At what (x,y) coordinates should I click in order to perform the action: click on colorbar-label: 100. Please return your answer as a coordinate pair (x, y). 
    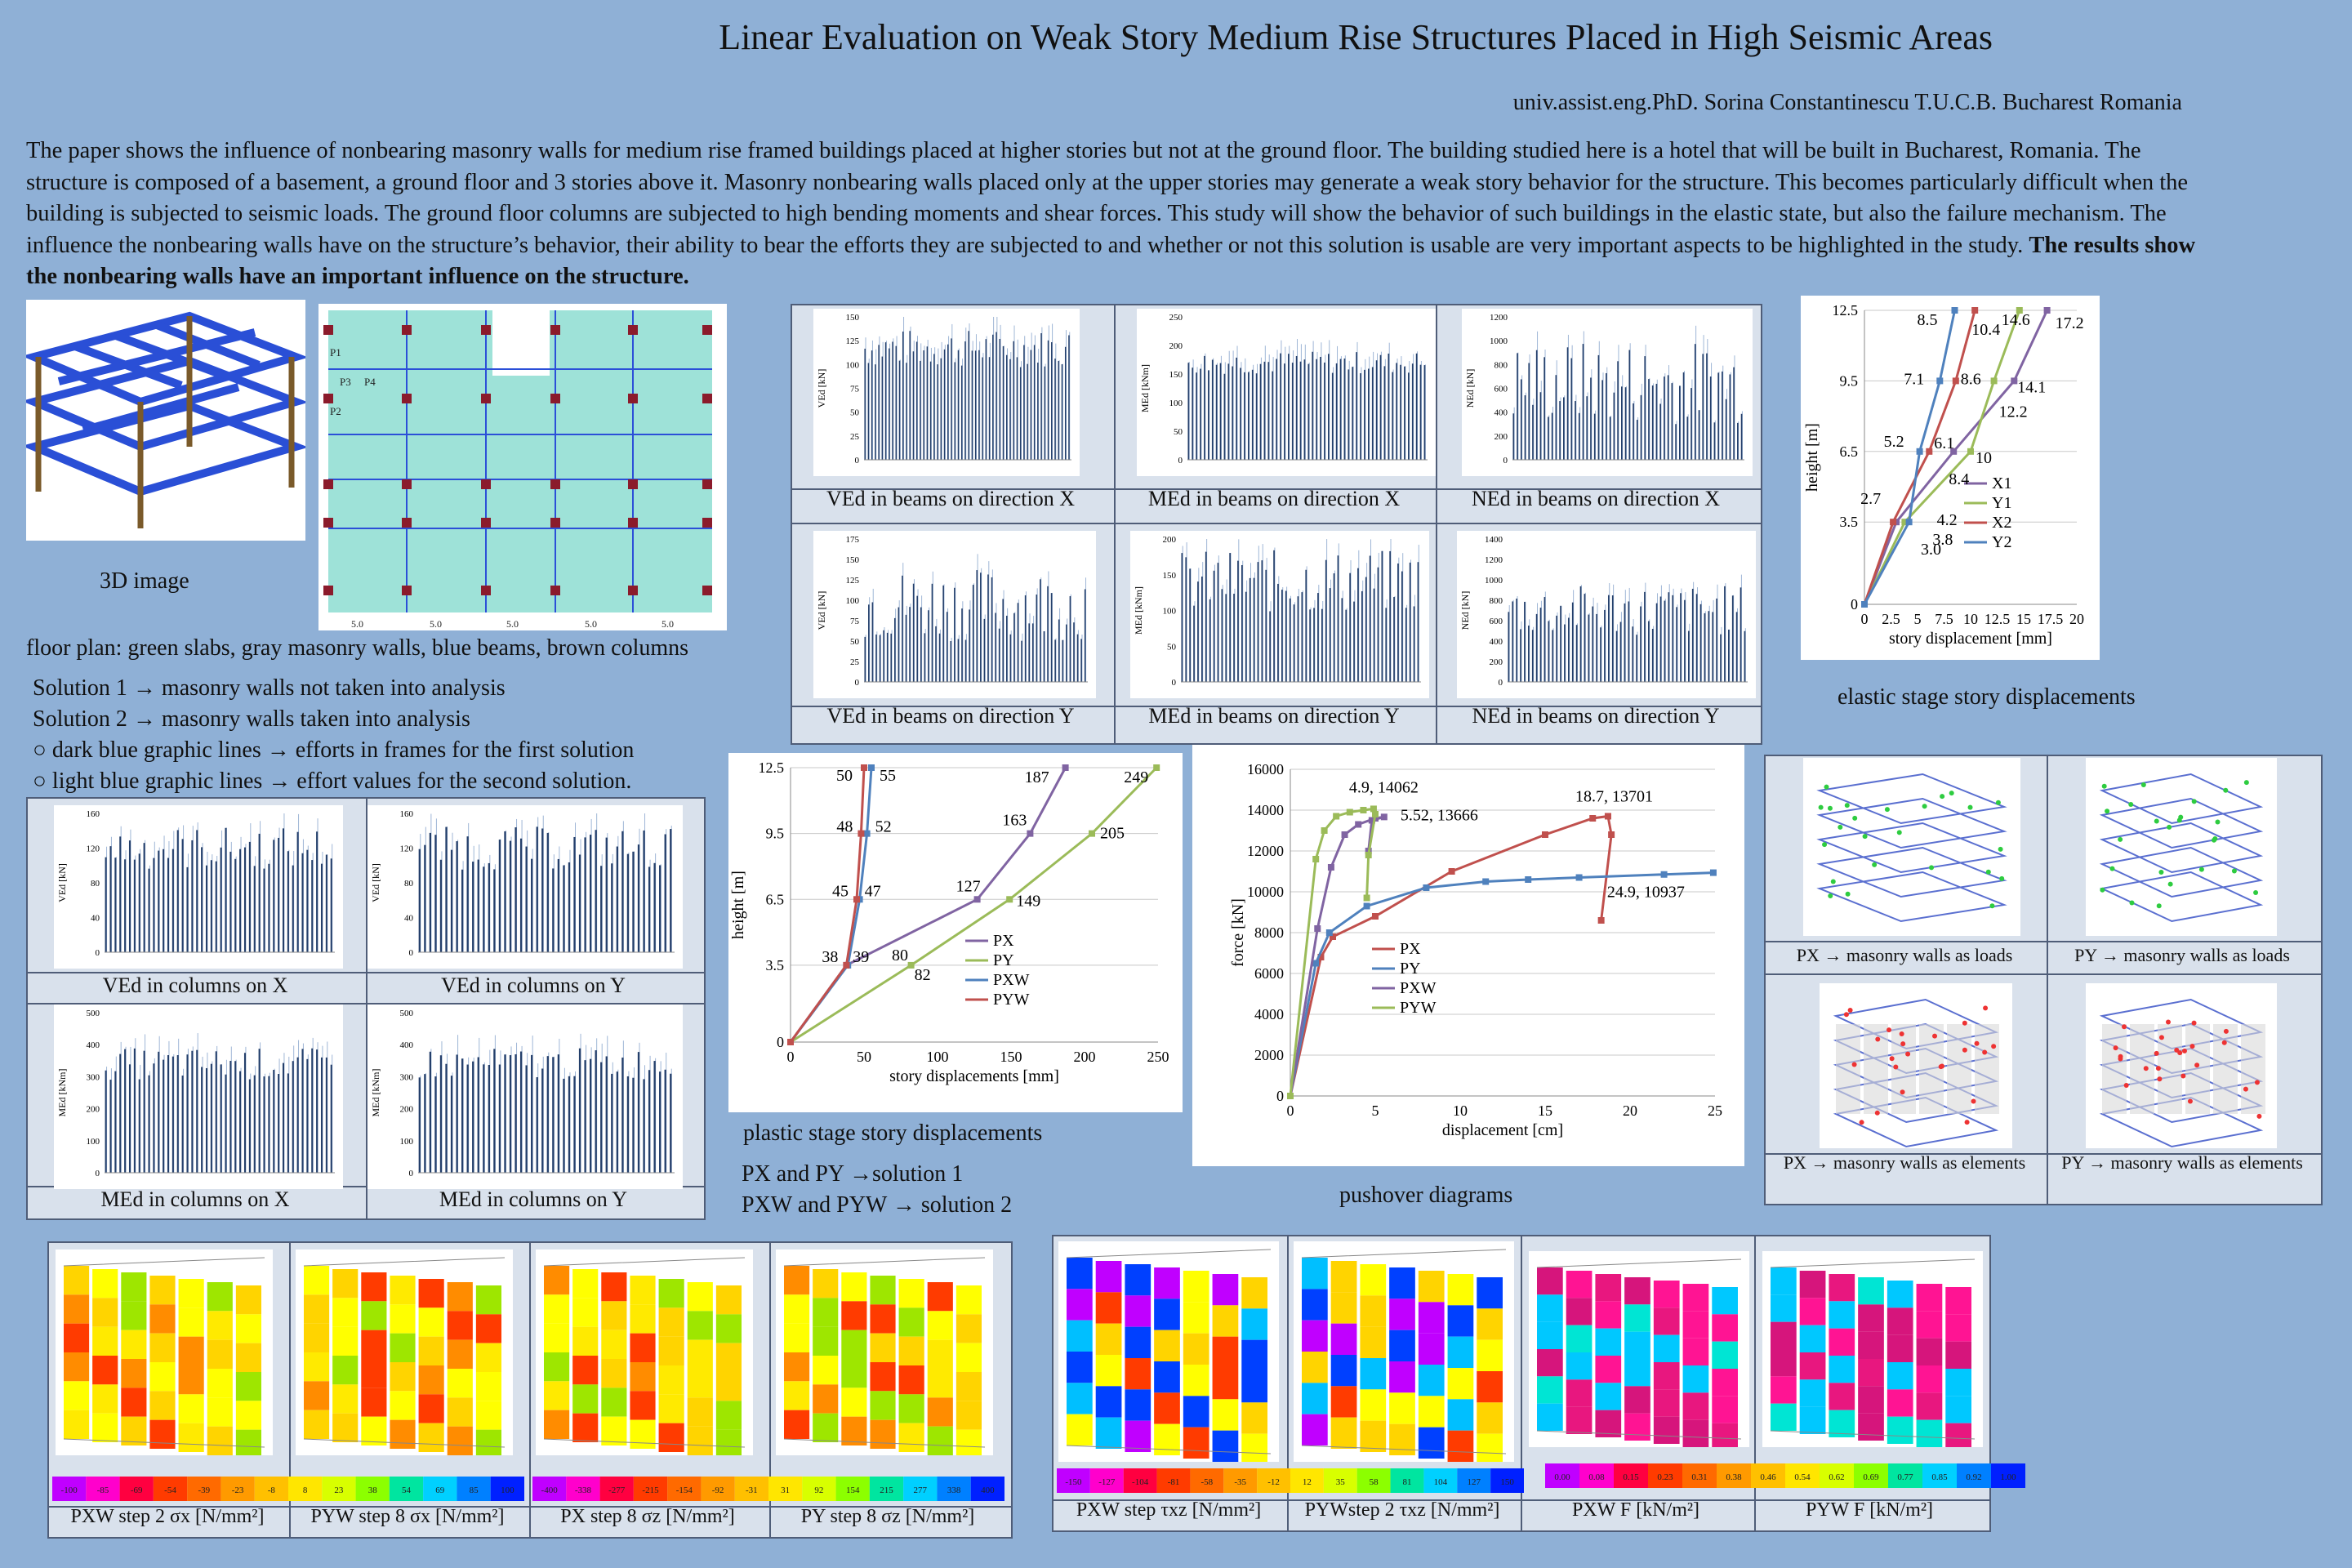
    Looking at the image, I should click on (507, 1490).